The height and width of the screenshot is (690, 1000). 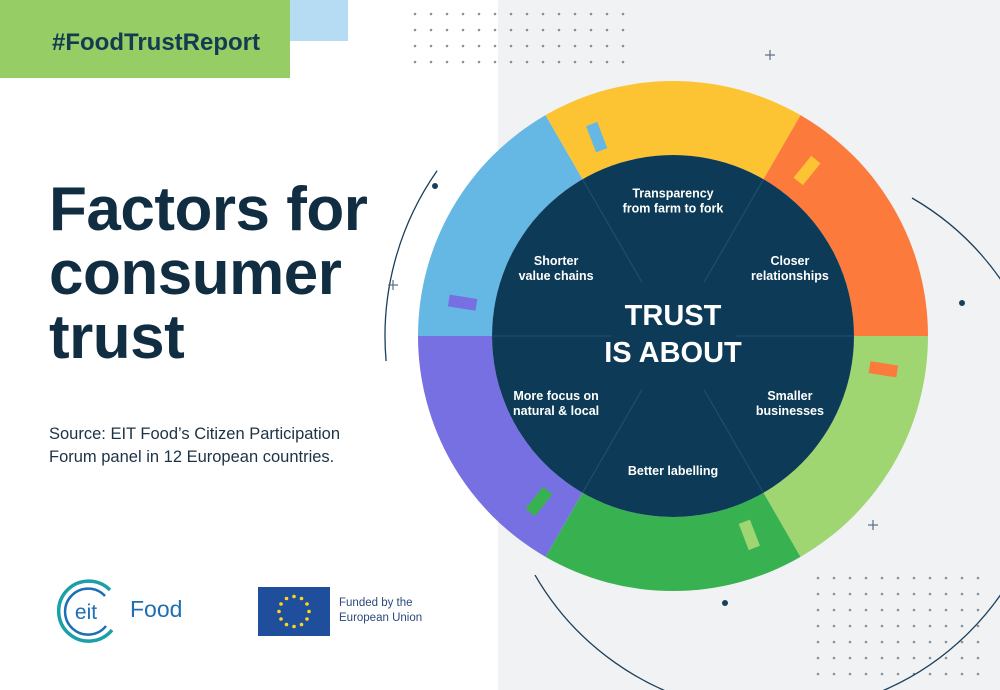 I want to click on outer-ring-line-secondary, so click(x=411, y=266).